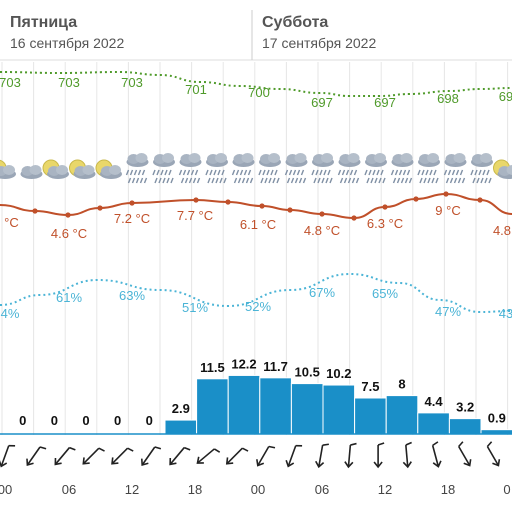  Describe the element at coordinates (256, 168) in the screenshot. I see `weather-icons-row` at that location.